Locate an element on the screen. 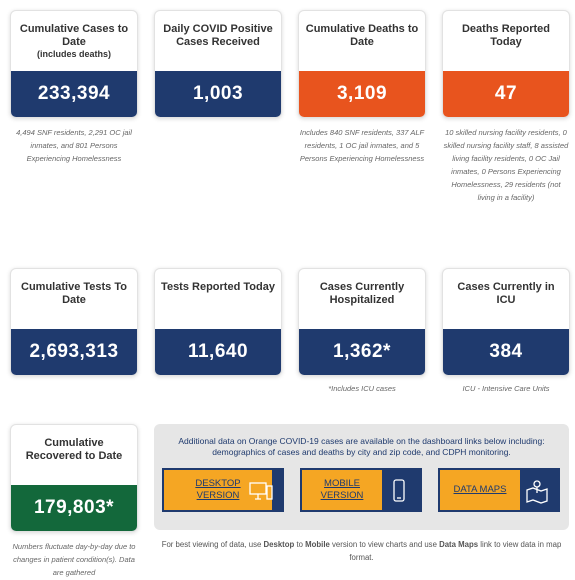  maps-link: DATA MAPS is located at coordinates (499, 490).